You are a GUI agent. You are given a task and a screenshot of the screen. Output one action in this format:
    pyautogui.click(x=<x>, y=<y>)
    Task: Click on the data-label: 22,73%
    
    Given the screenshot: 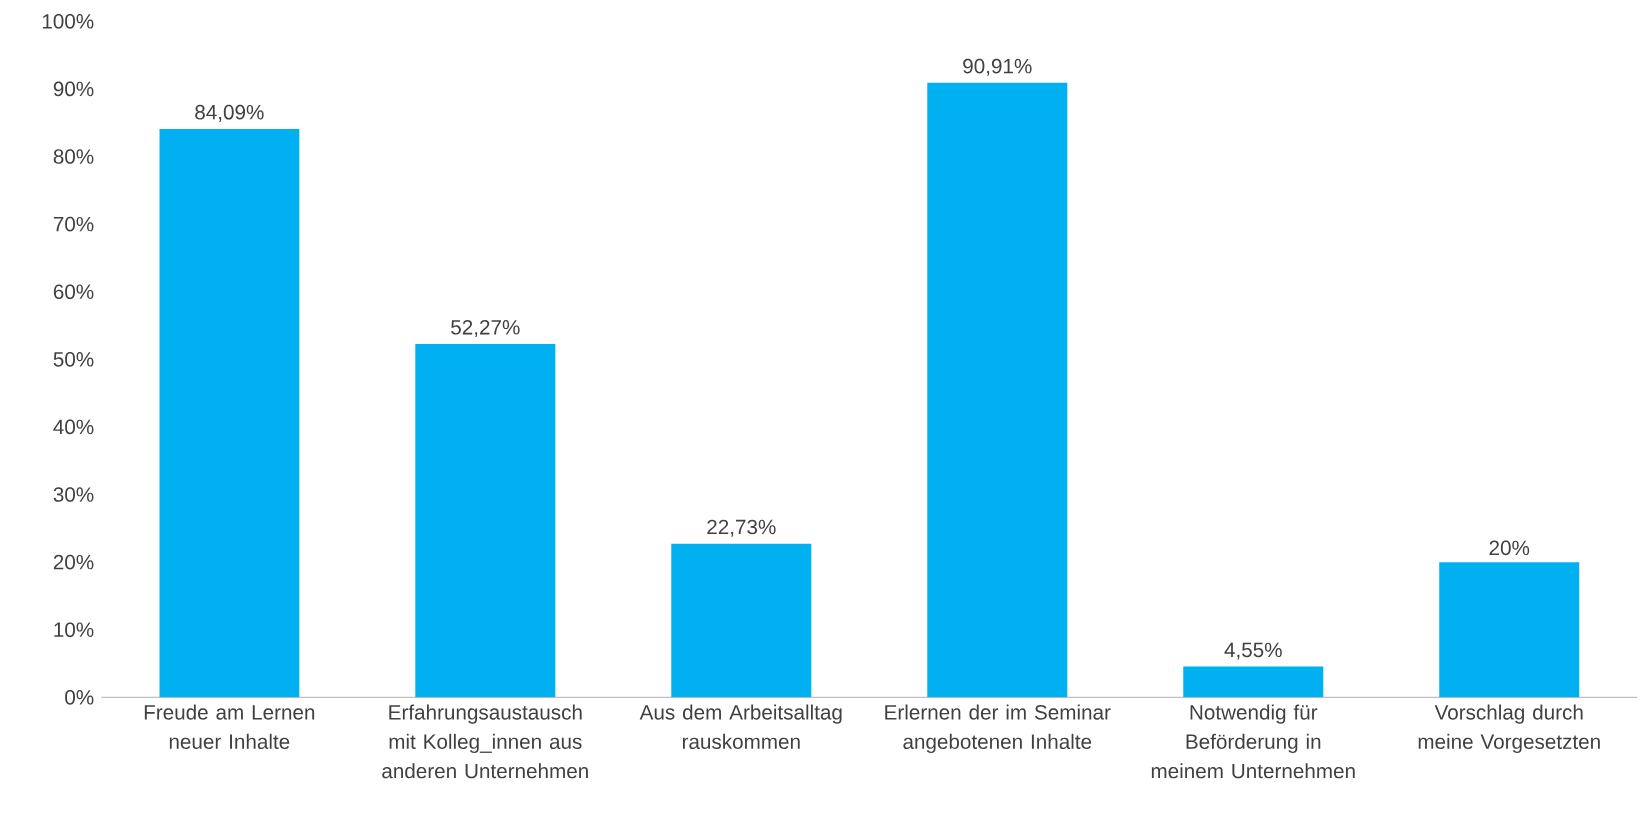 What is the action you would take?
    pyautogui.click(x=741, y=528)
    